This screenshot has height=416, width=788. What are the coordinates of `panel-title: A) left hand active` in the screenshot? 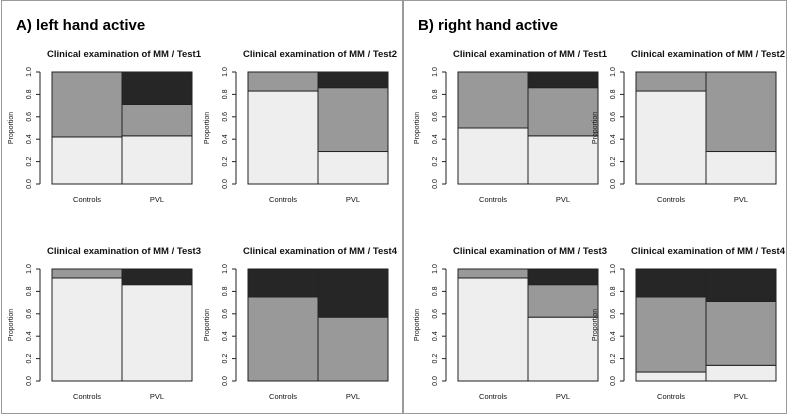 It's located at (81, 25).